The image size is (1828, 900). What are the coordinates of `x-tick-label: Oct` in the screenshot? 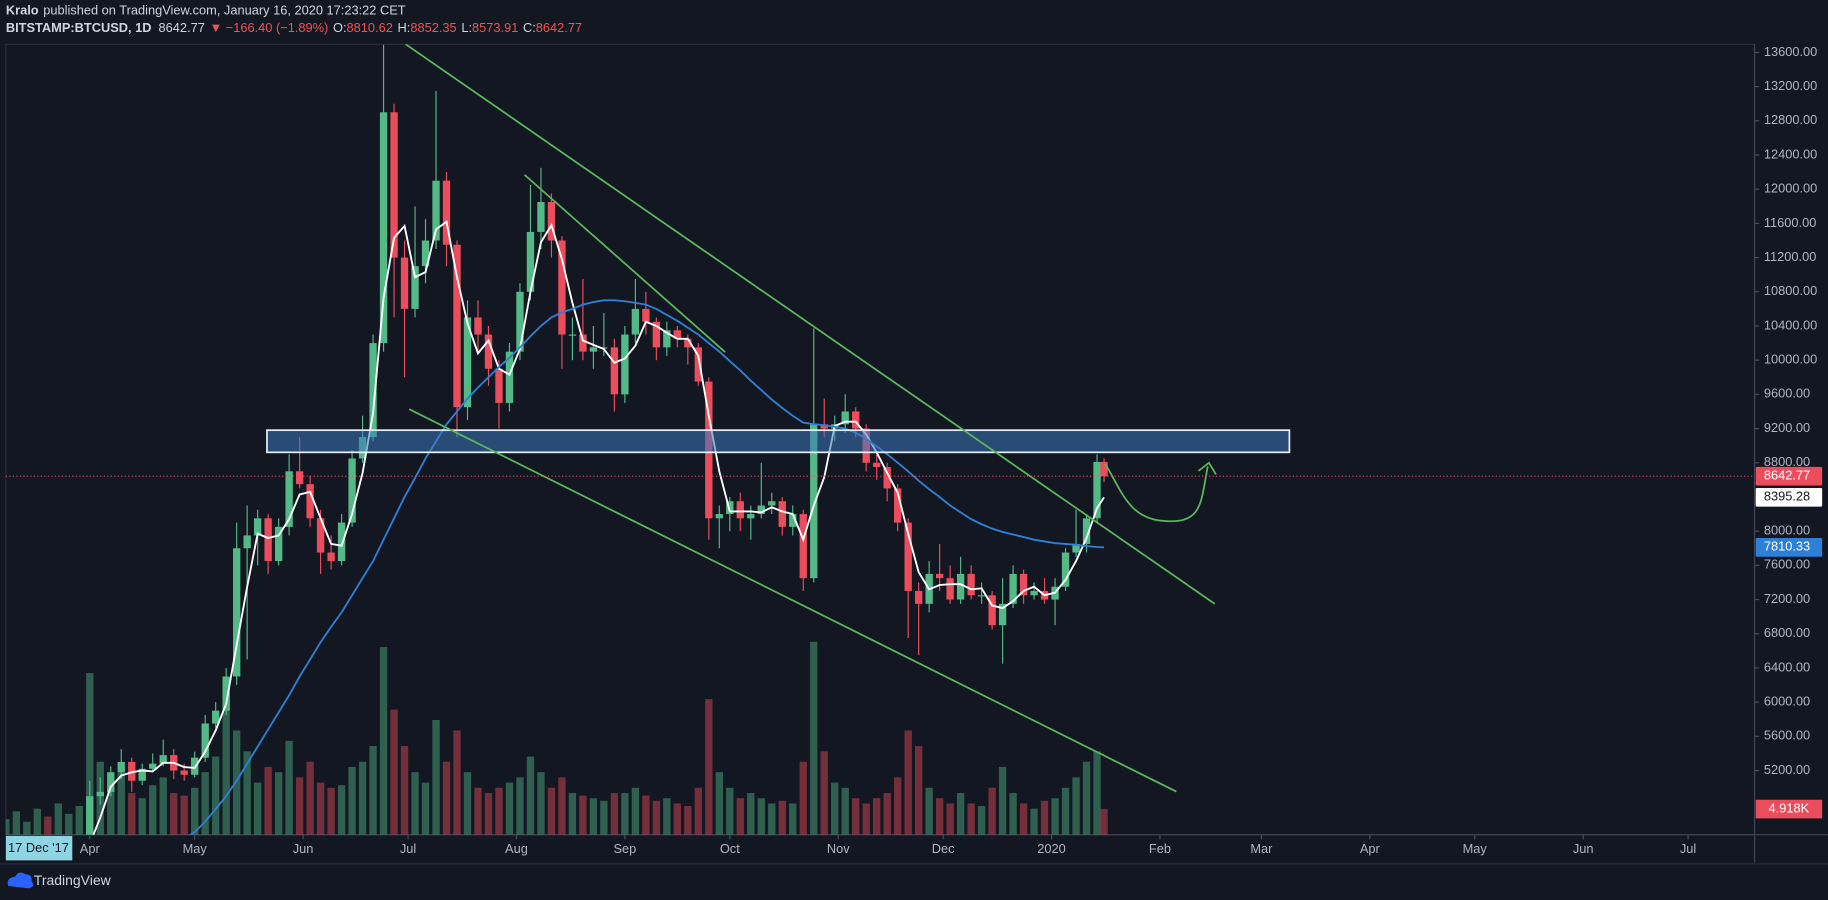 It's located at (730, 848).